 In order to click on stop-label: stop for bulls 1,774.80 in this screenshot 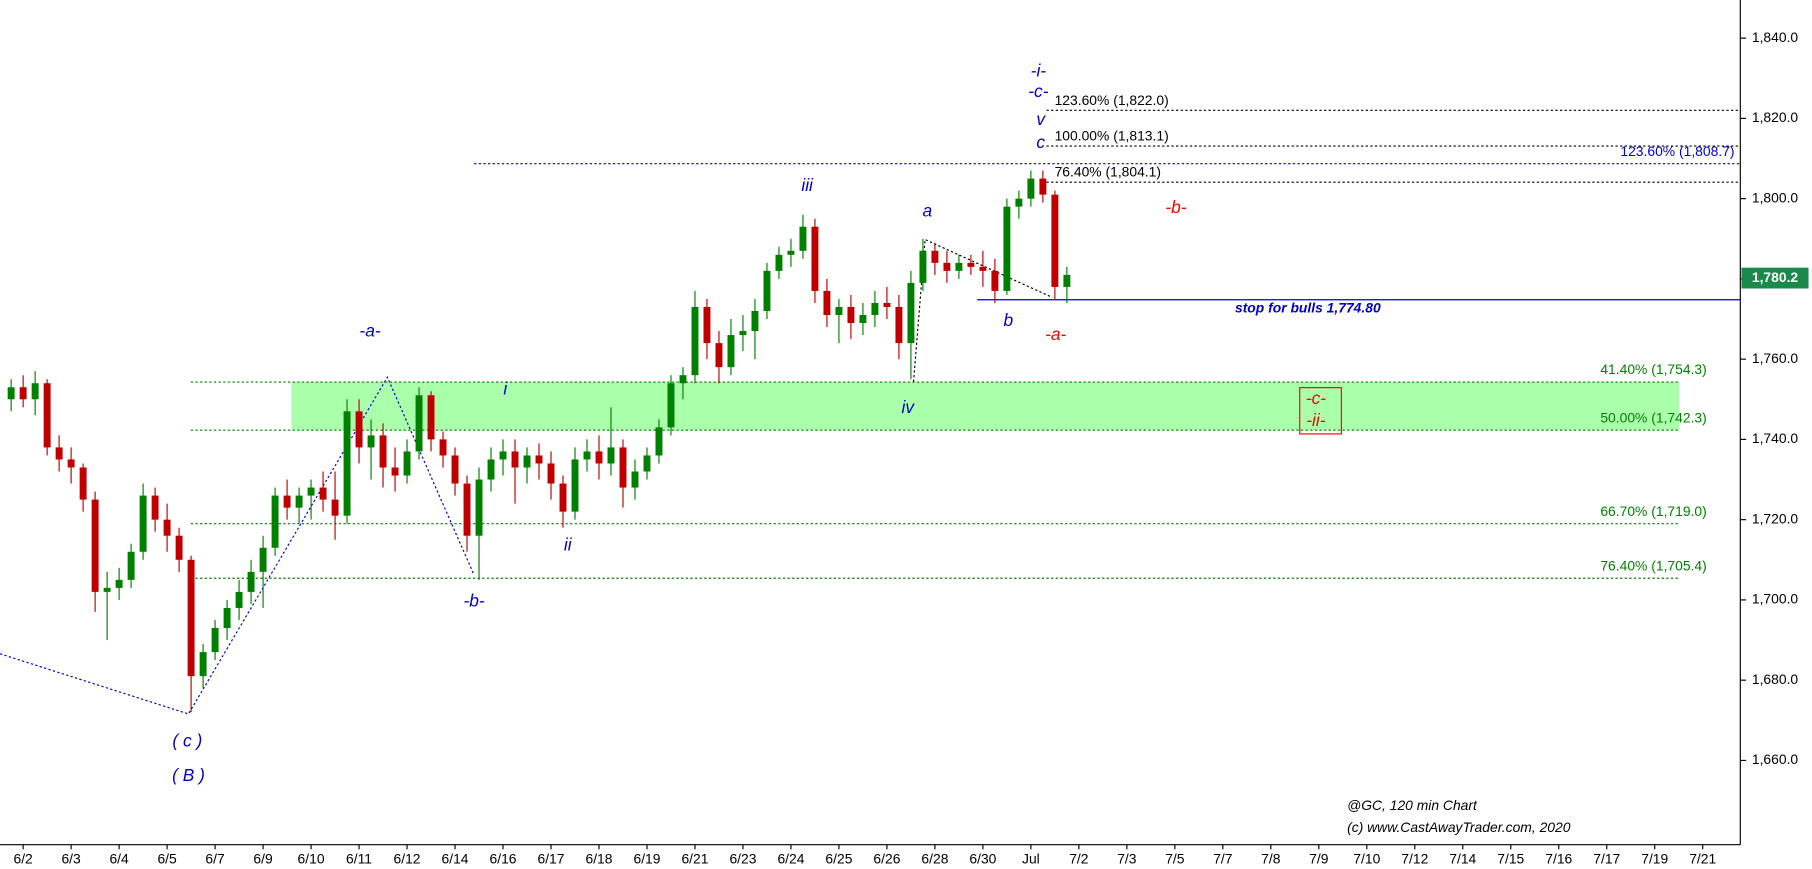, I will do `click(1308, 308)`.